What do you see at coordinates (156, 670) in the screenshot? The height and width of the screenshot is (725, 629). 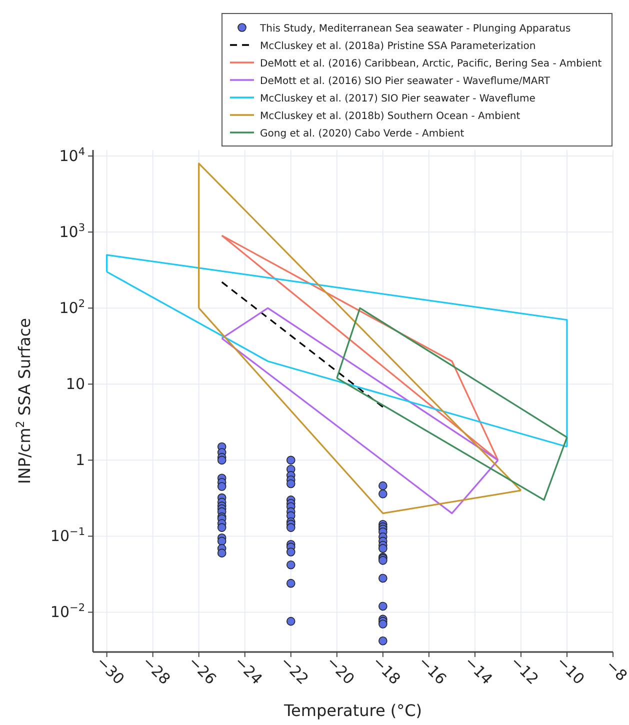 I see `x-tick-label: −28` at bounding box center [156, 670].